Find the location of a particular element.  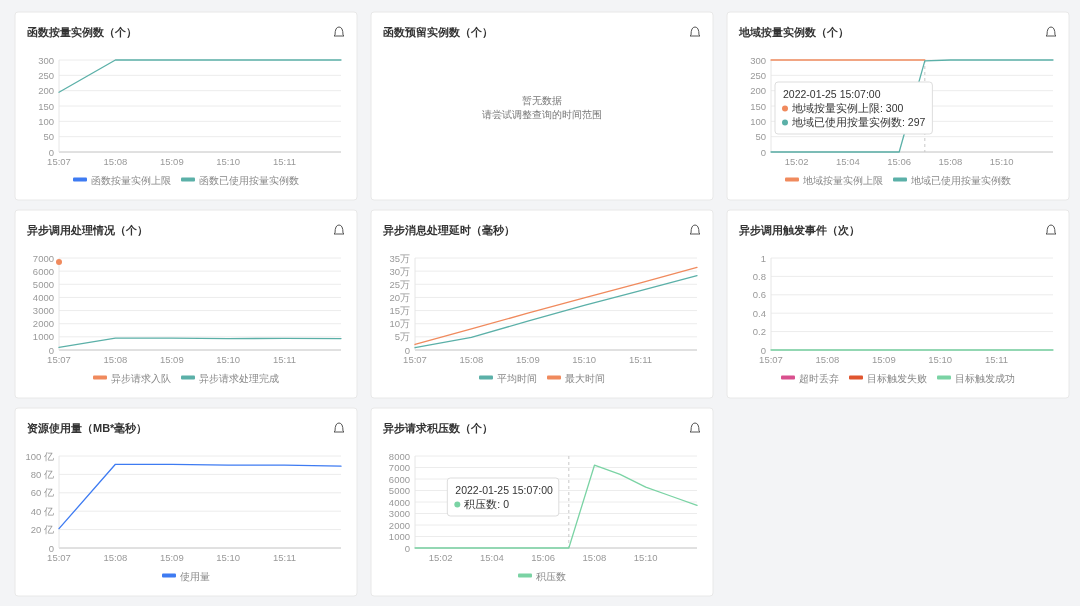

legend-label: 使用量 is located at coordinates (195, 576).